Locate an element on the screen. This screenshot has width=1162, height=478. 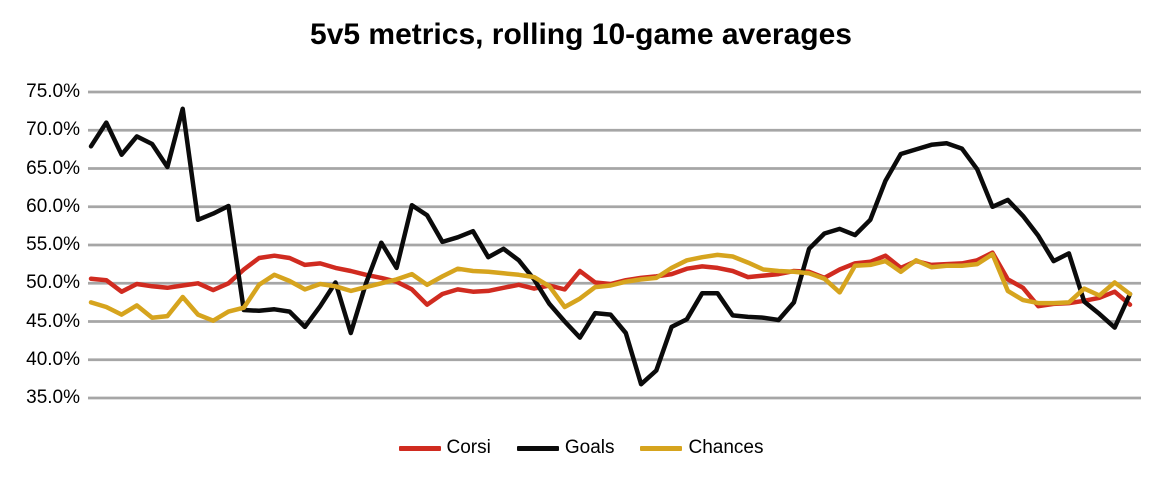
legend-label-corsi: Corsi is located at coordinates (468, 447).